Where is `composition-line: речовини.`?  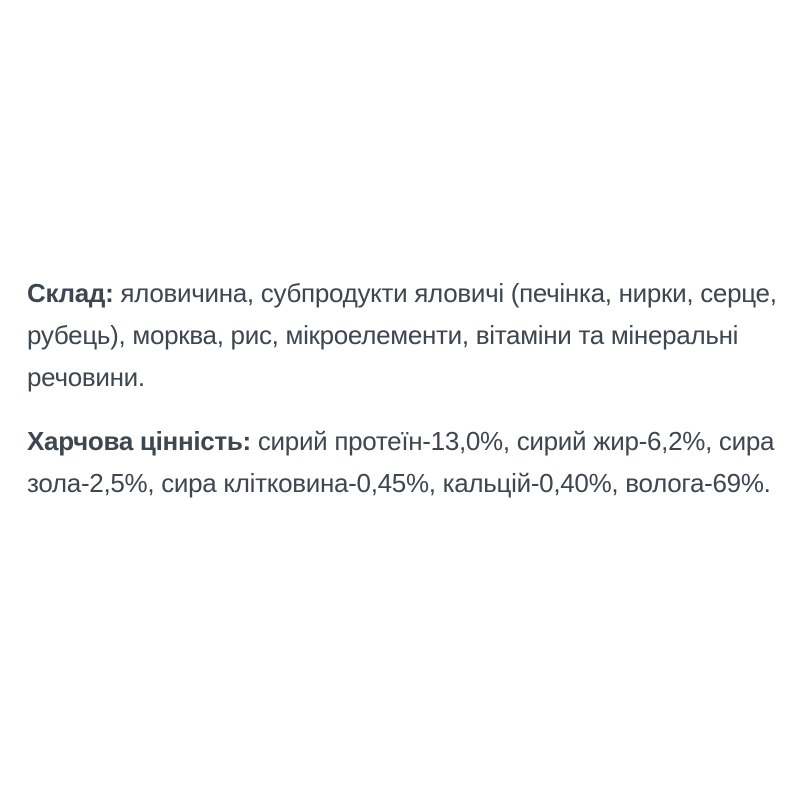
composition-line: речовини. is located at coordinates (86, 377).